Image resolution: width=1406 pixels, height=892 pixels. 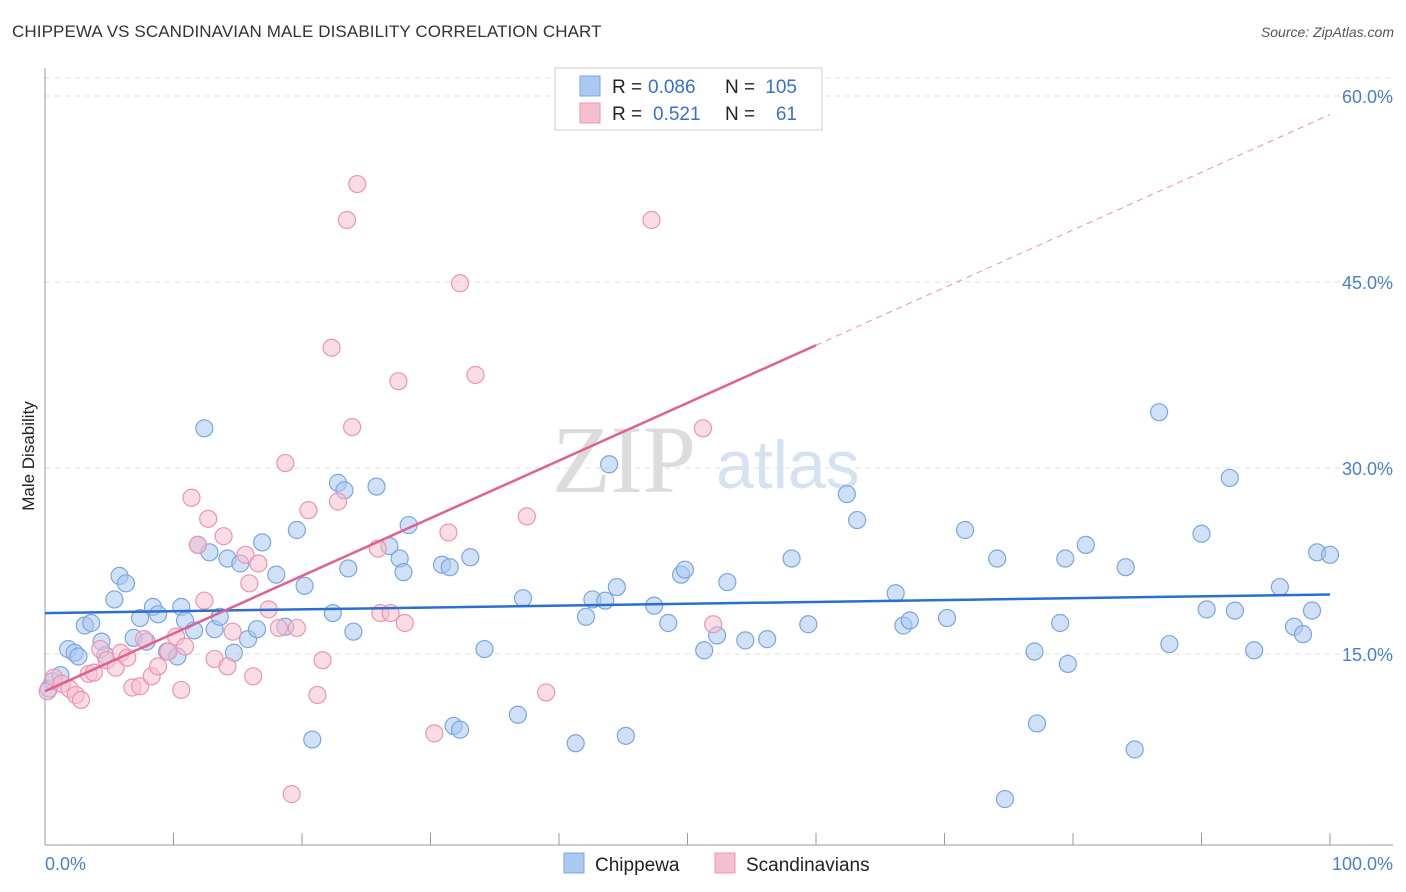 What do you see at coordinates (590, 86) in the screenshot?
I see `legend-swatch-chippewa` at bounding box center [590, 86].